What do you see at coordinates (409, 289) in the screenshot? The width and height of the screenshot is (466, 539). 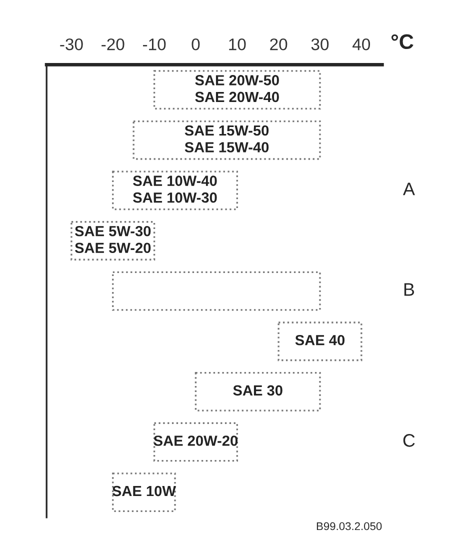 I see `text: B` at bounding box center [409, 289].